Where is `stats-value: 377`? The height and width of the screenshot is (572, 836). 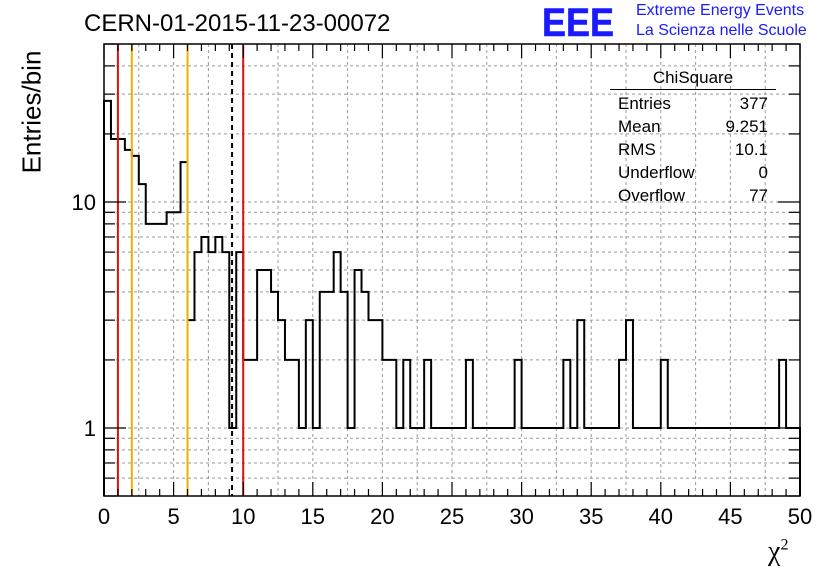
stats-value: 377 is located at coordinates (753, 103).